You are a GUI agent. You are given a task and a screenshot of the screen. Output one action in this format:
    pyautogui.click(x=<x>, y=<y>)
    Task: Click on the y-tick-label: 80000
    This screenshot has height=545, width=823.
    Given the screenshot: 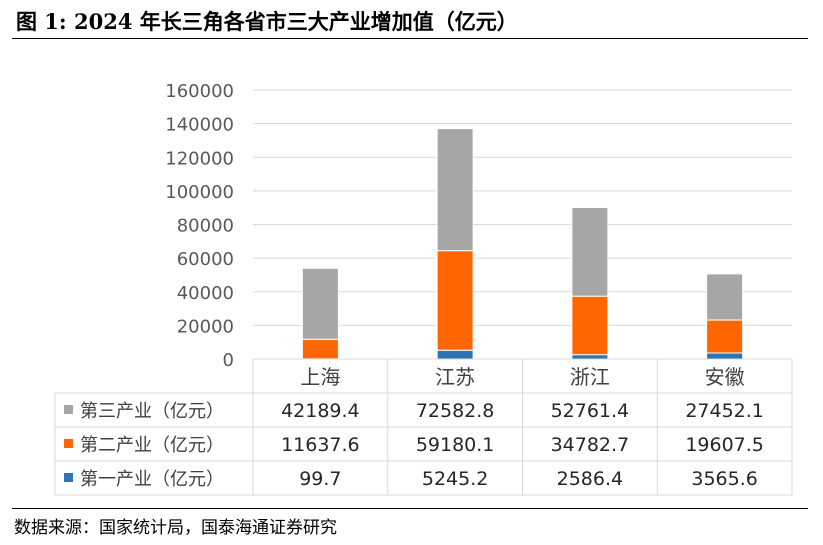 What is the action you would take?
    pyautogui.click(x=205, y=226)
    